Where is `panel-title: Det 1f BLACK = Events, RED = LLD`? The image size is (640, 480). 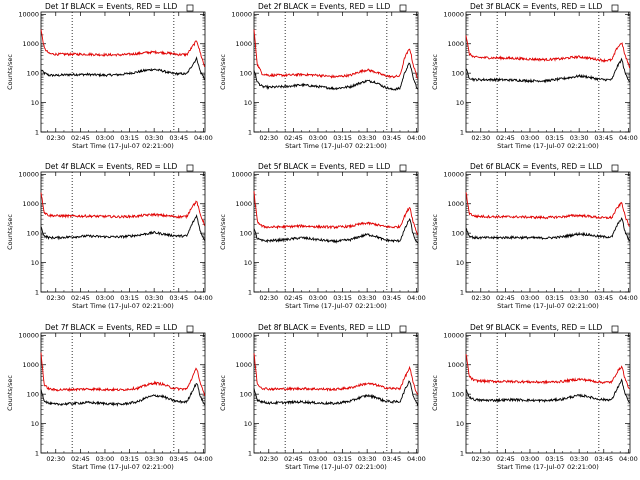 panel-title: Det 1f BLACK = Events, RED = LLD is located at coordinates (111, 6).